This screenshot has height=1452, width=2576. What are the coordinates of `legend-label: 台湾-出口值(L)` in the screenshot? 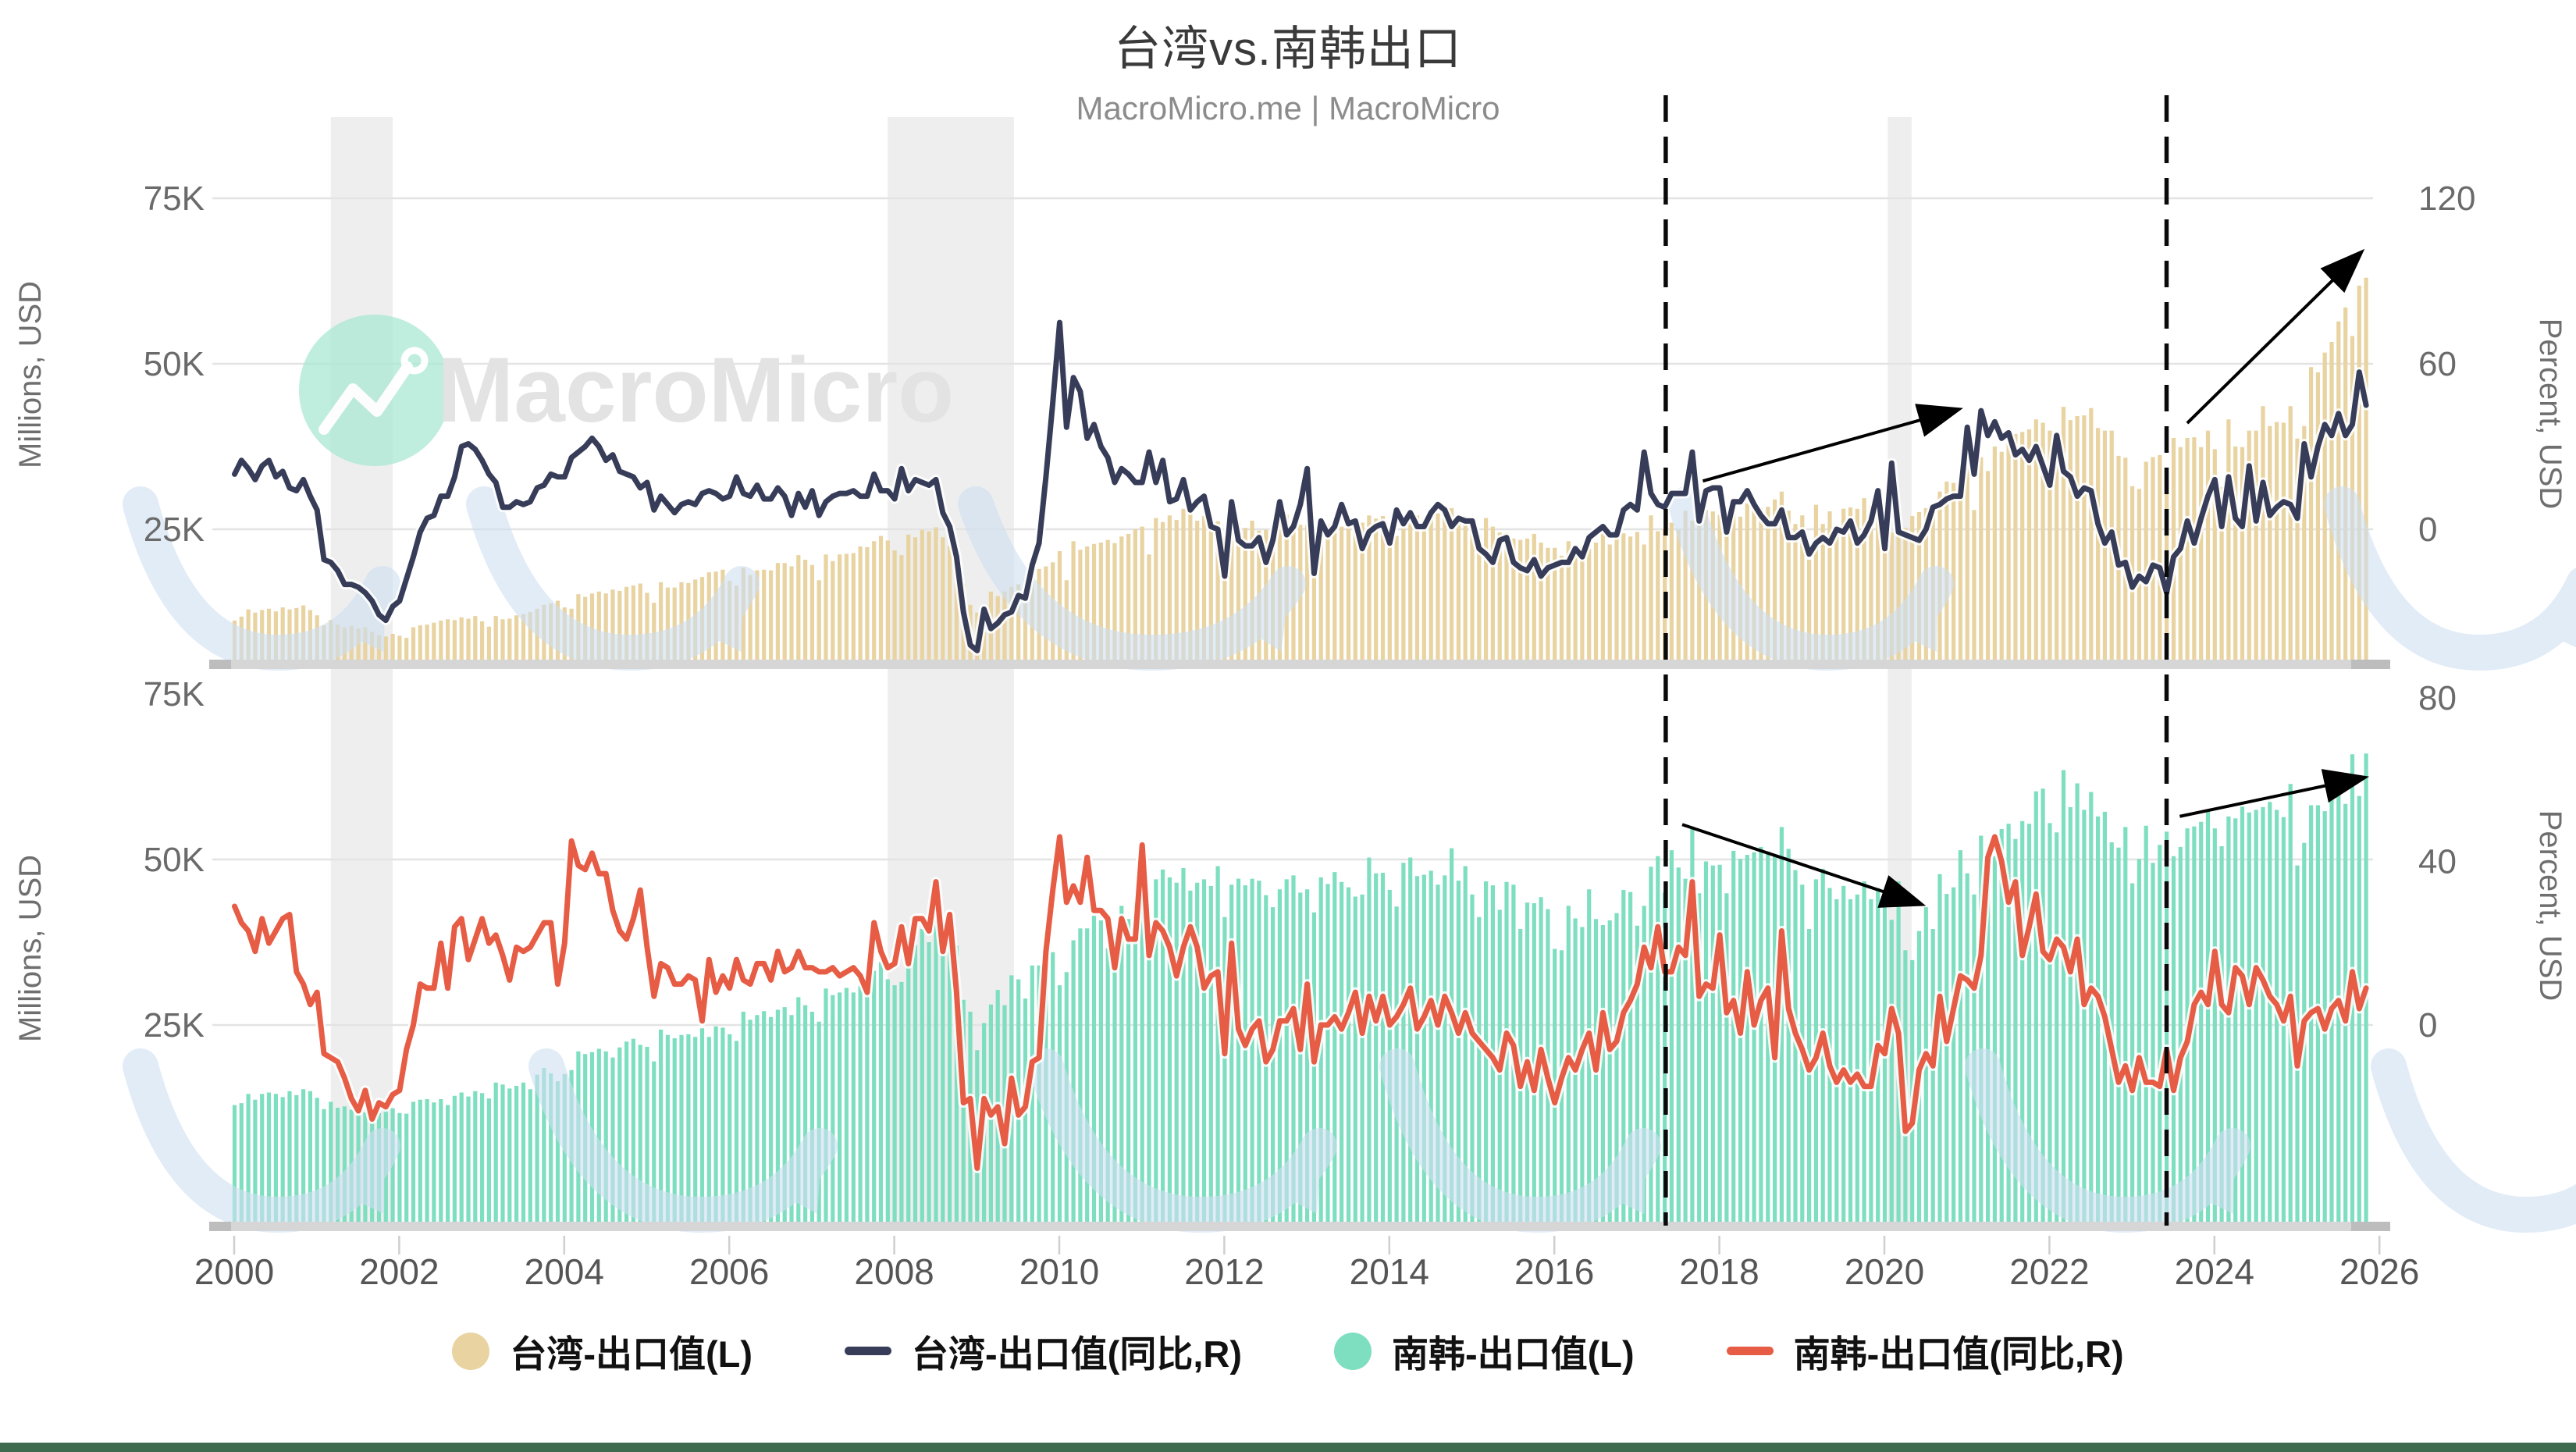 It's located at (631, 1354).